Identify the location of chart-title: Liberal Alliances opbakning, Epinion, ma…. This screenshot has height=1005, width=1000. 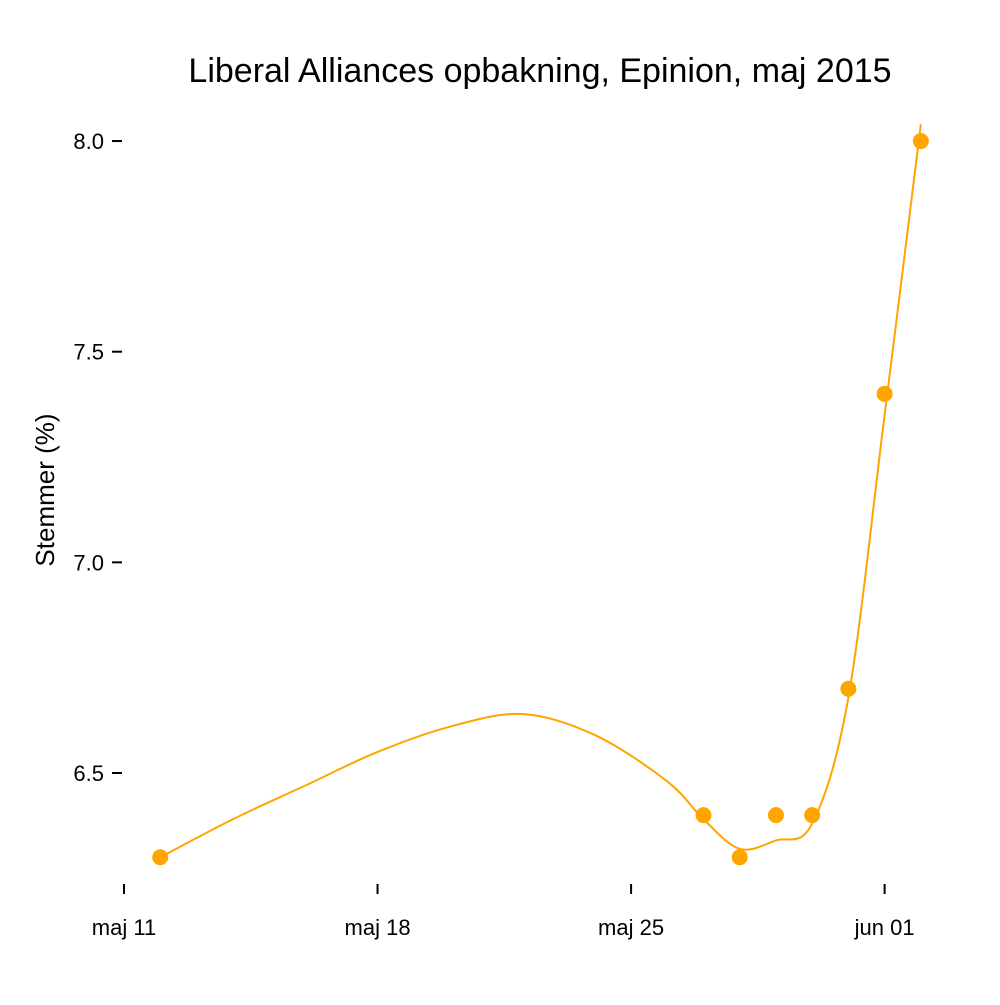
(539, 71).